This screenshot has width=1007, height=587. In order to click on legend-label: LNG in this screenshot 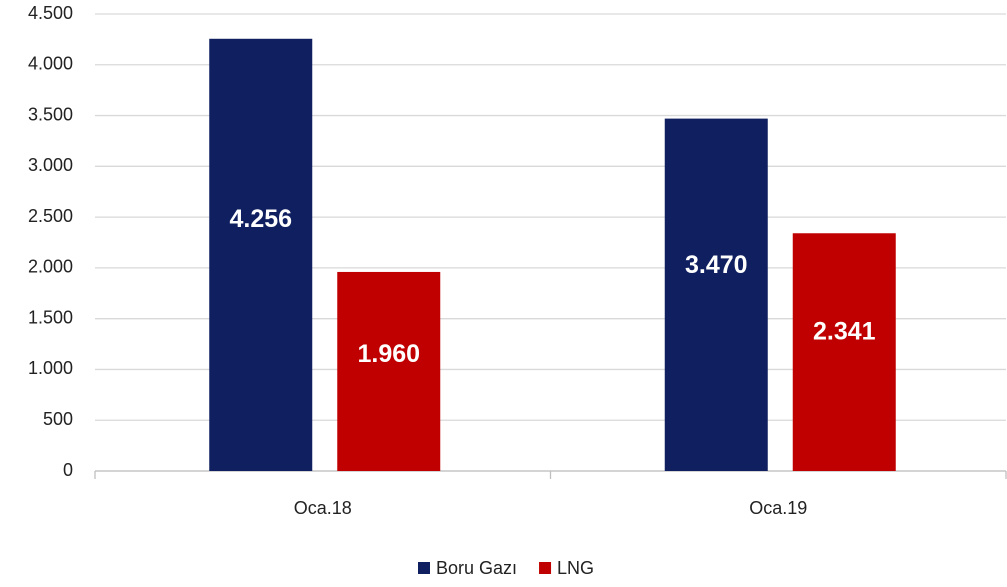, I will do `click(575, 568)`.